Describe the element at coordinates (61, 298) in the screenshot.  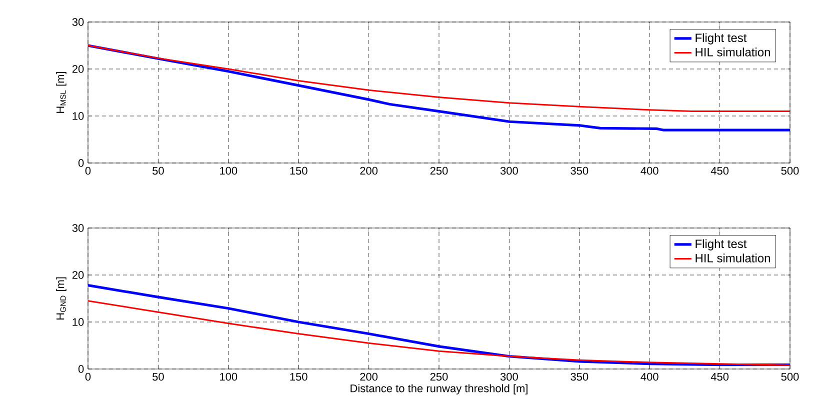
I see `y-axis-title: H$_{GND}$ [m]` at that location.